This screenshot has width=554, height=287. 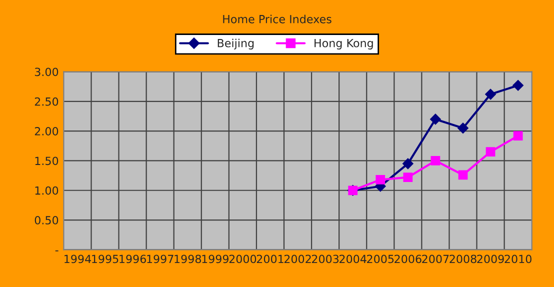 What do you see at coordinates (463, 259) in the screenshot?
I see `x-tick-label: 2008` at bounding box center [463, 259].